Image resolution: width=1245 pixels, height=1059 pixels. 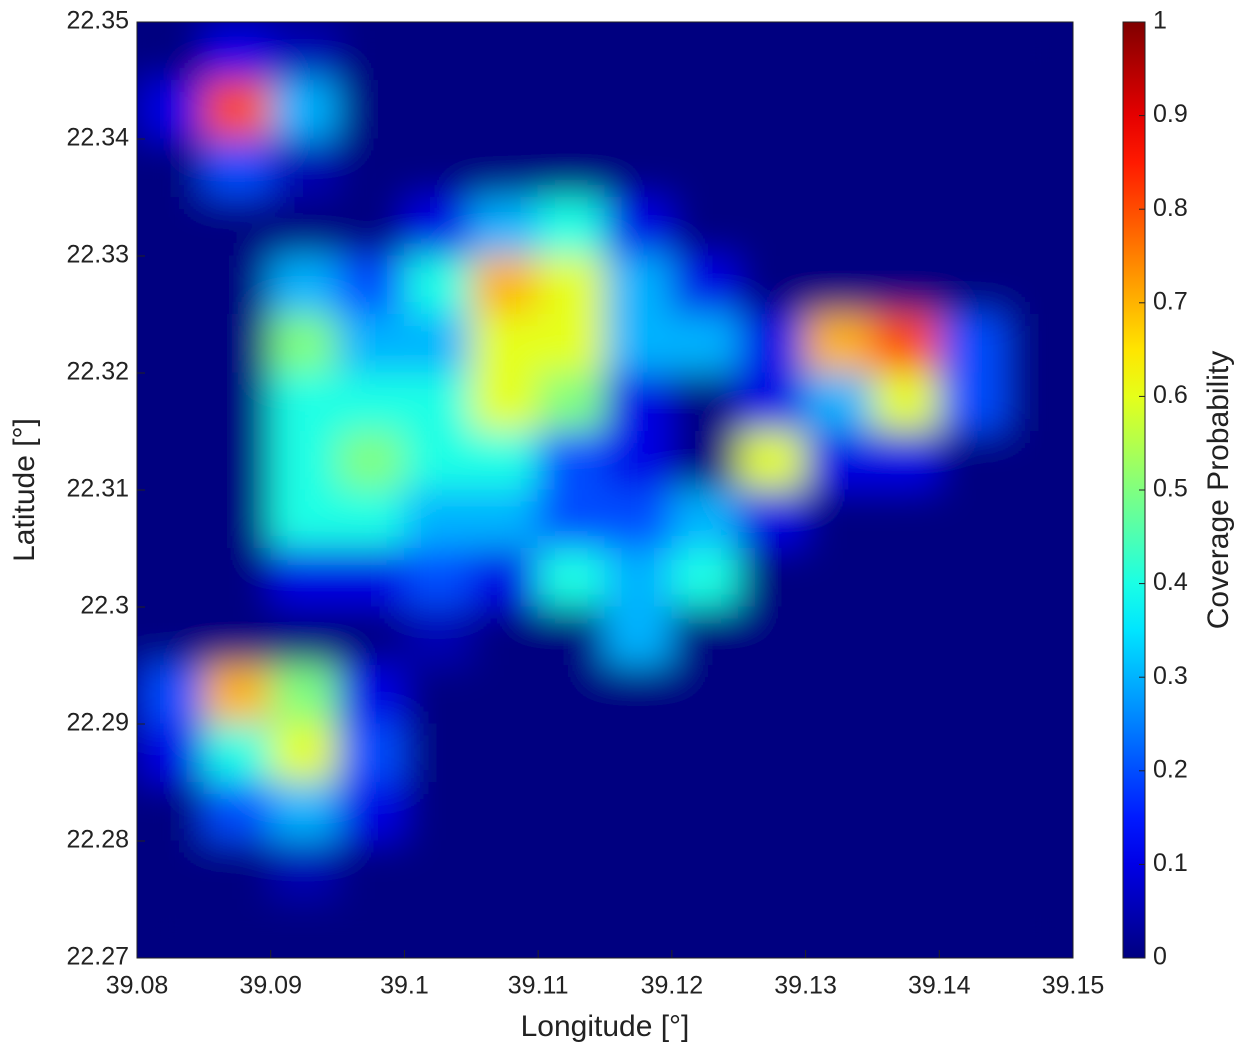 I want to click on x-tick-label: 39.09, so click(x=270, y=986).